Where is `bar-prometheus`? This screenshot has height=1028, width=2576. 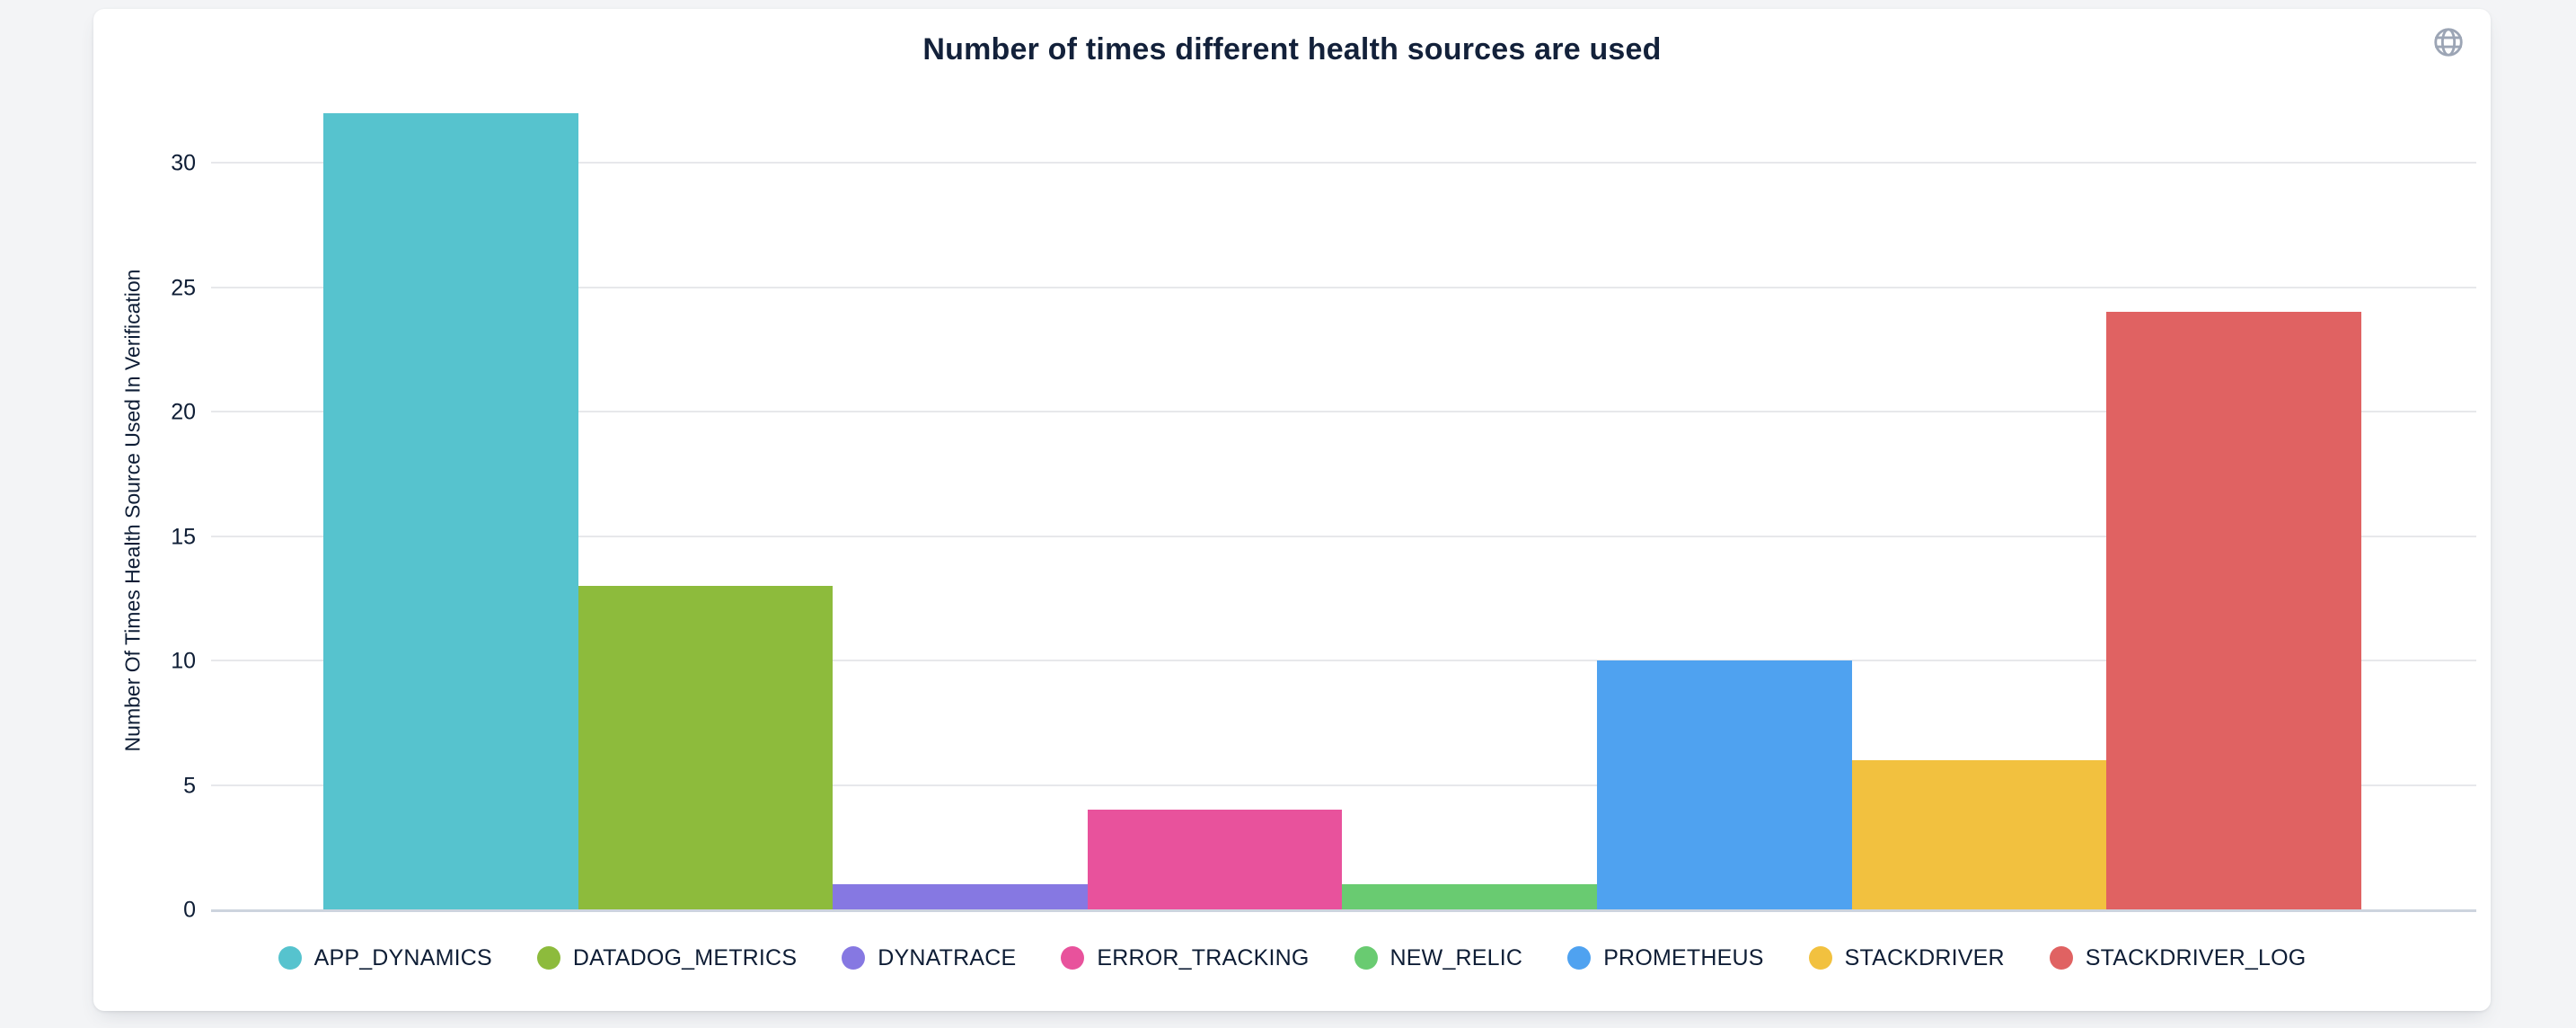
bar-prometheus is located at coordinates (1724, 785).